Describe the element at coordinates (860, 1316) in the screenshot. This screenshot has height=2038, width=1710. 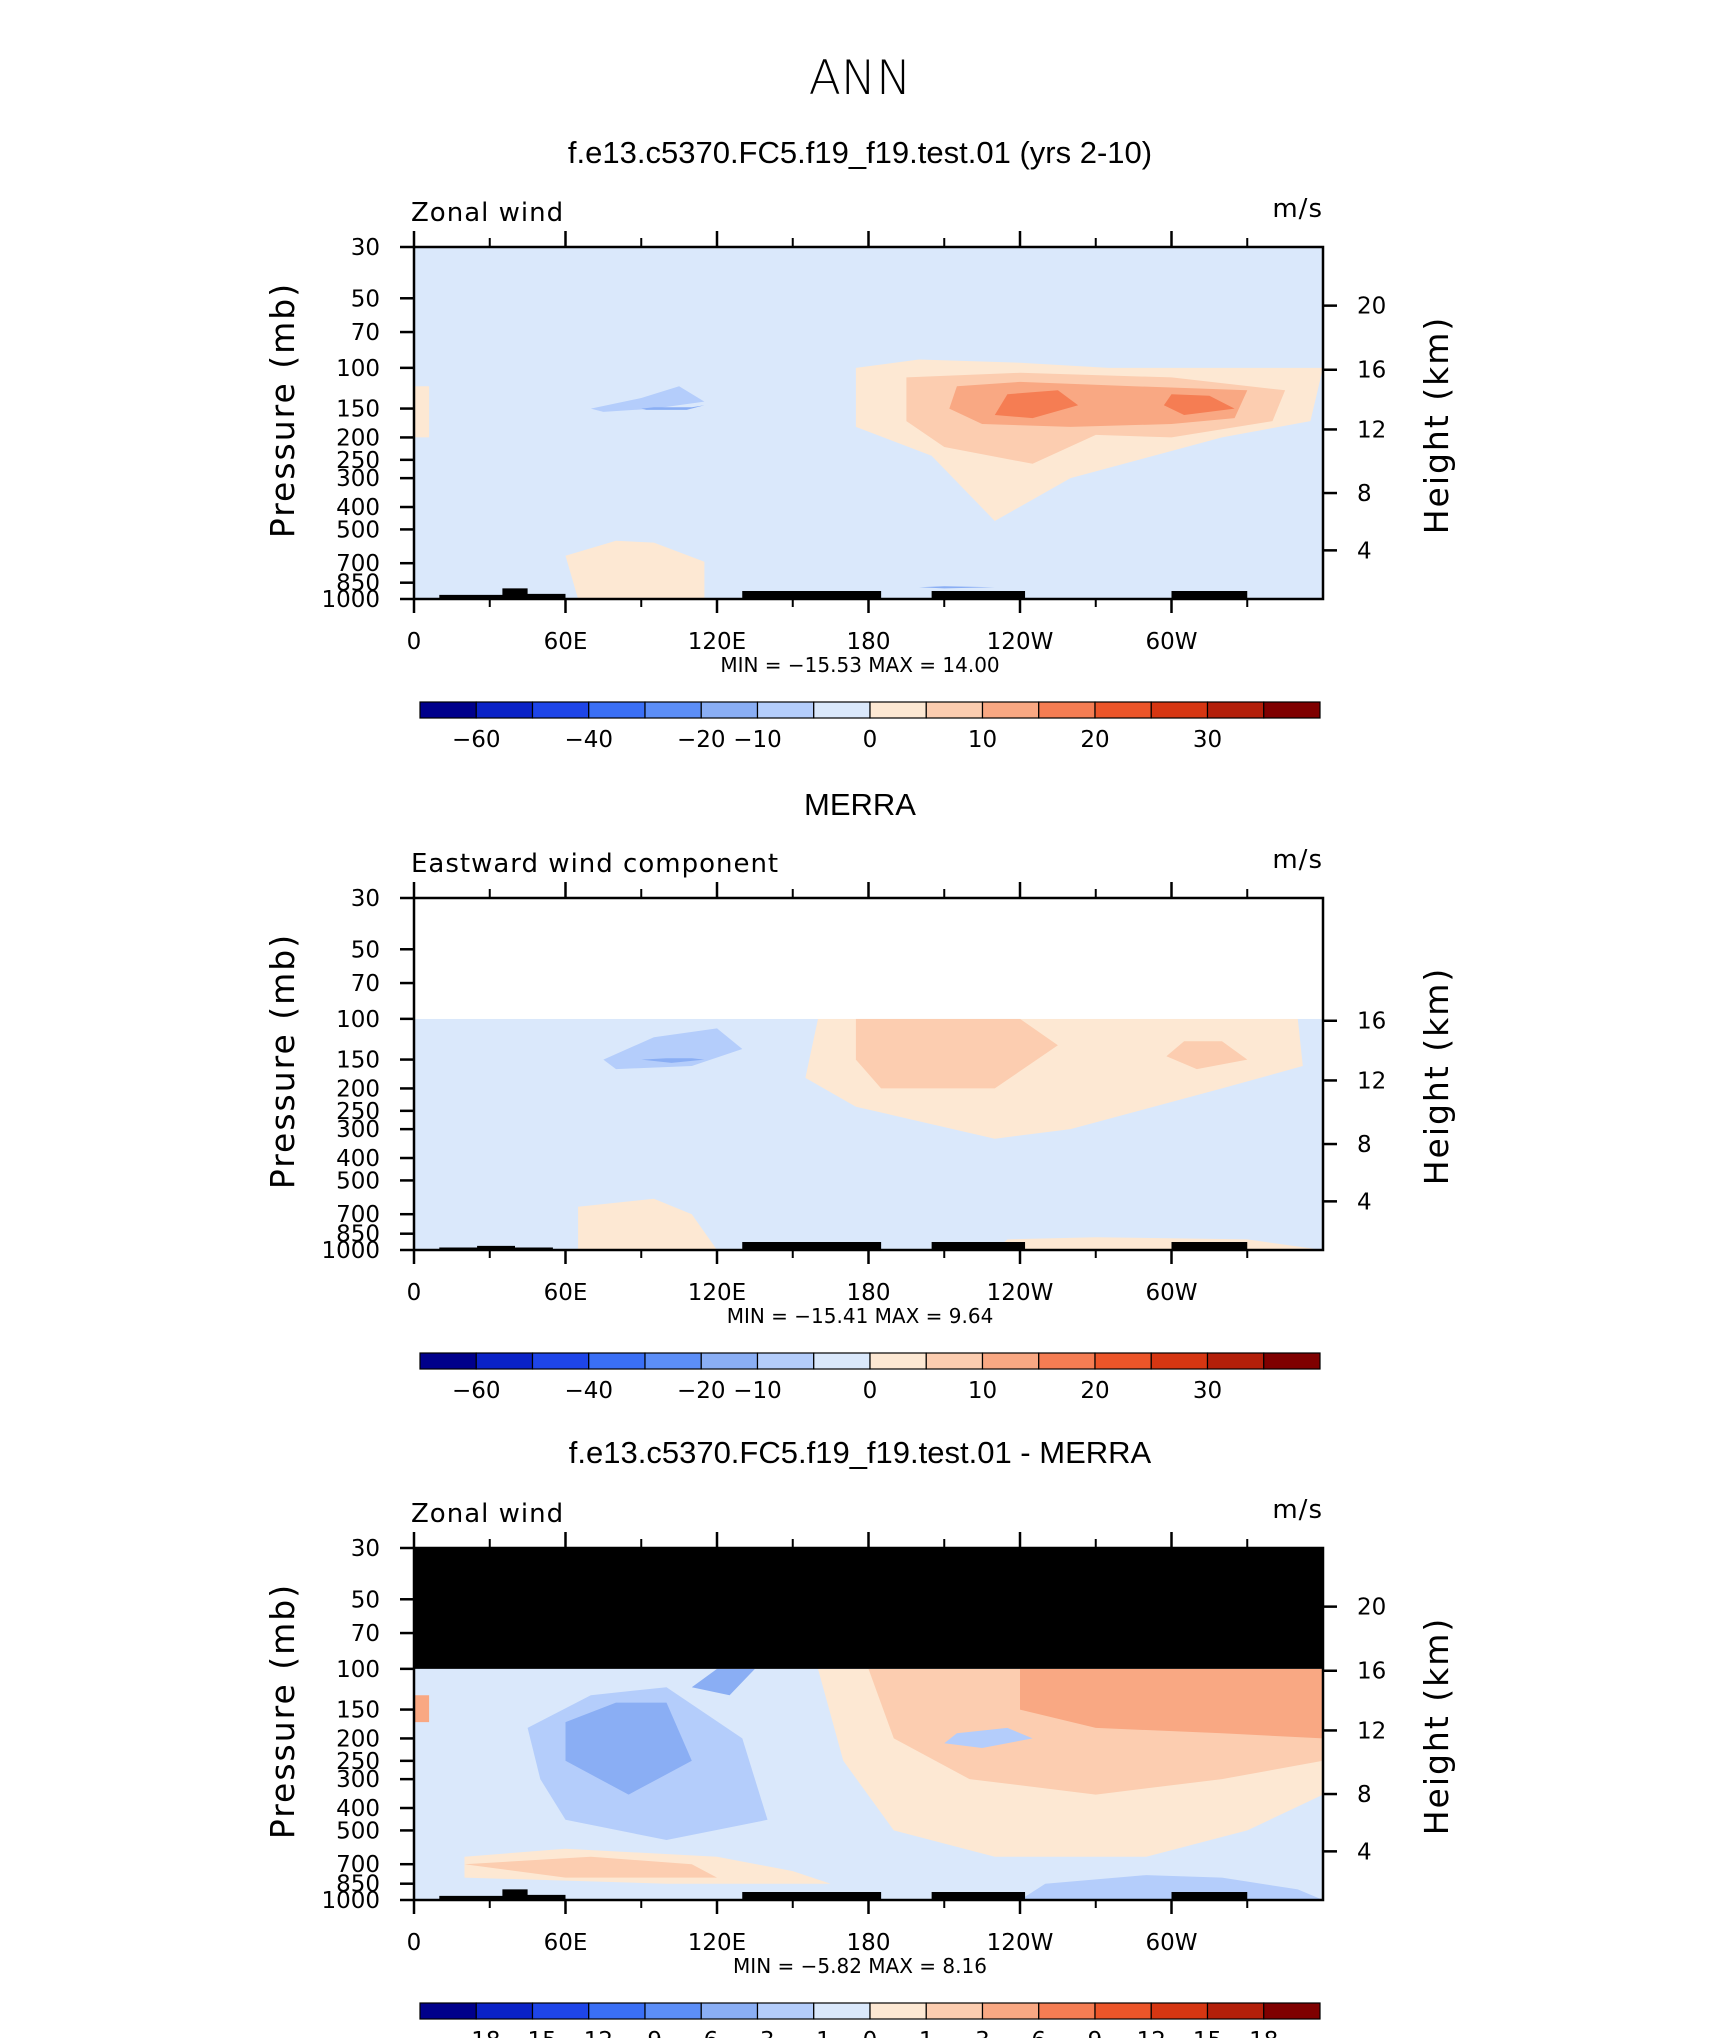
I see `min-max-stats: MIN = −15.41 MAX = 9.64` at that location.